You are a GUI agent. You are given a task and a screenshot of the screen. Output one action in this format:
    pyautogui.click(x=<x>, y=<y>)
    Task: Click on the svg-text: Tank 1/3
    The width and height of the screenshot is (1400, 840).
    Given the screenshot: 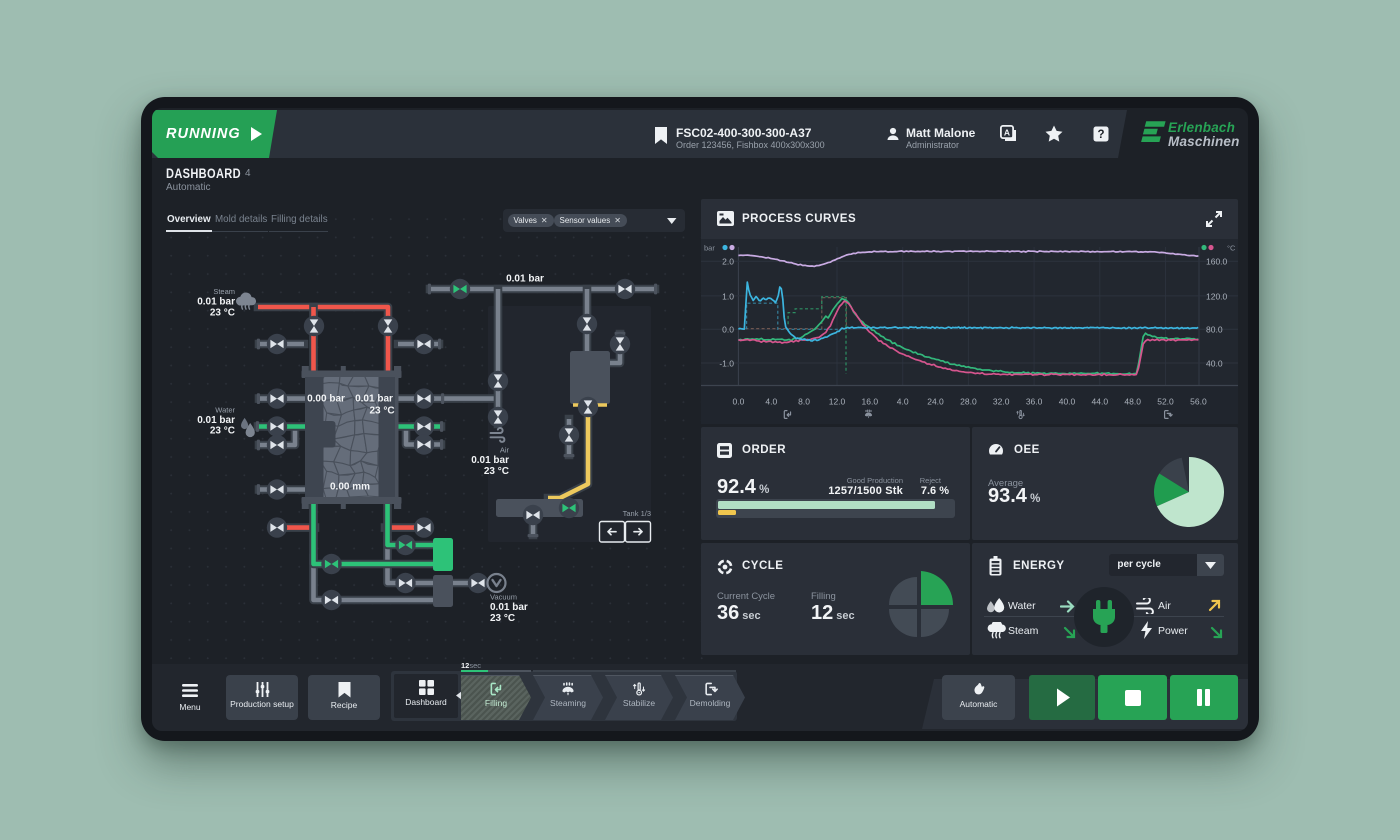 What is the action you would take?
    pyautogui.click(x=637, y=513)
    